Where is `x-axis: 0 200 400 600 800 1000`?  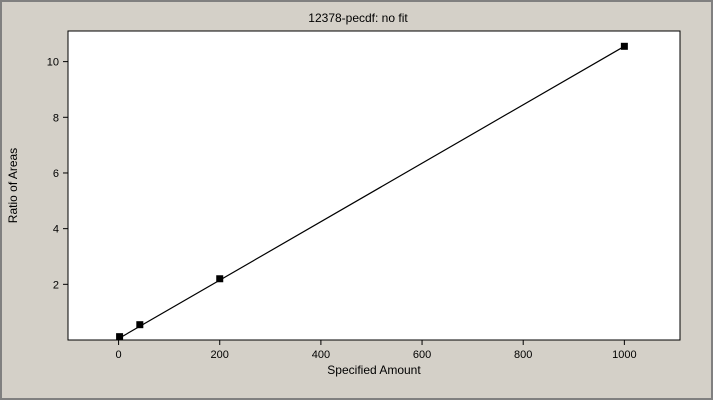 x-axis: 0 200 400 600 800 1000 is located at coordinates (376, 350).